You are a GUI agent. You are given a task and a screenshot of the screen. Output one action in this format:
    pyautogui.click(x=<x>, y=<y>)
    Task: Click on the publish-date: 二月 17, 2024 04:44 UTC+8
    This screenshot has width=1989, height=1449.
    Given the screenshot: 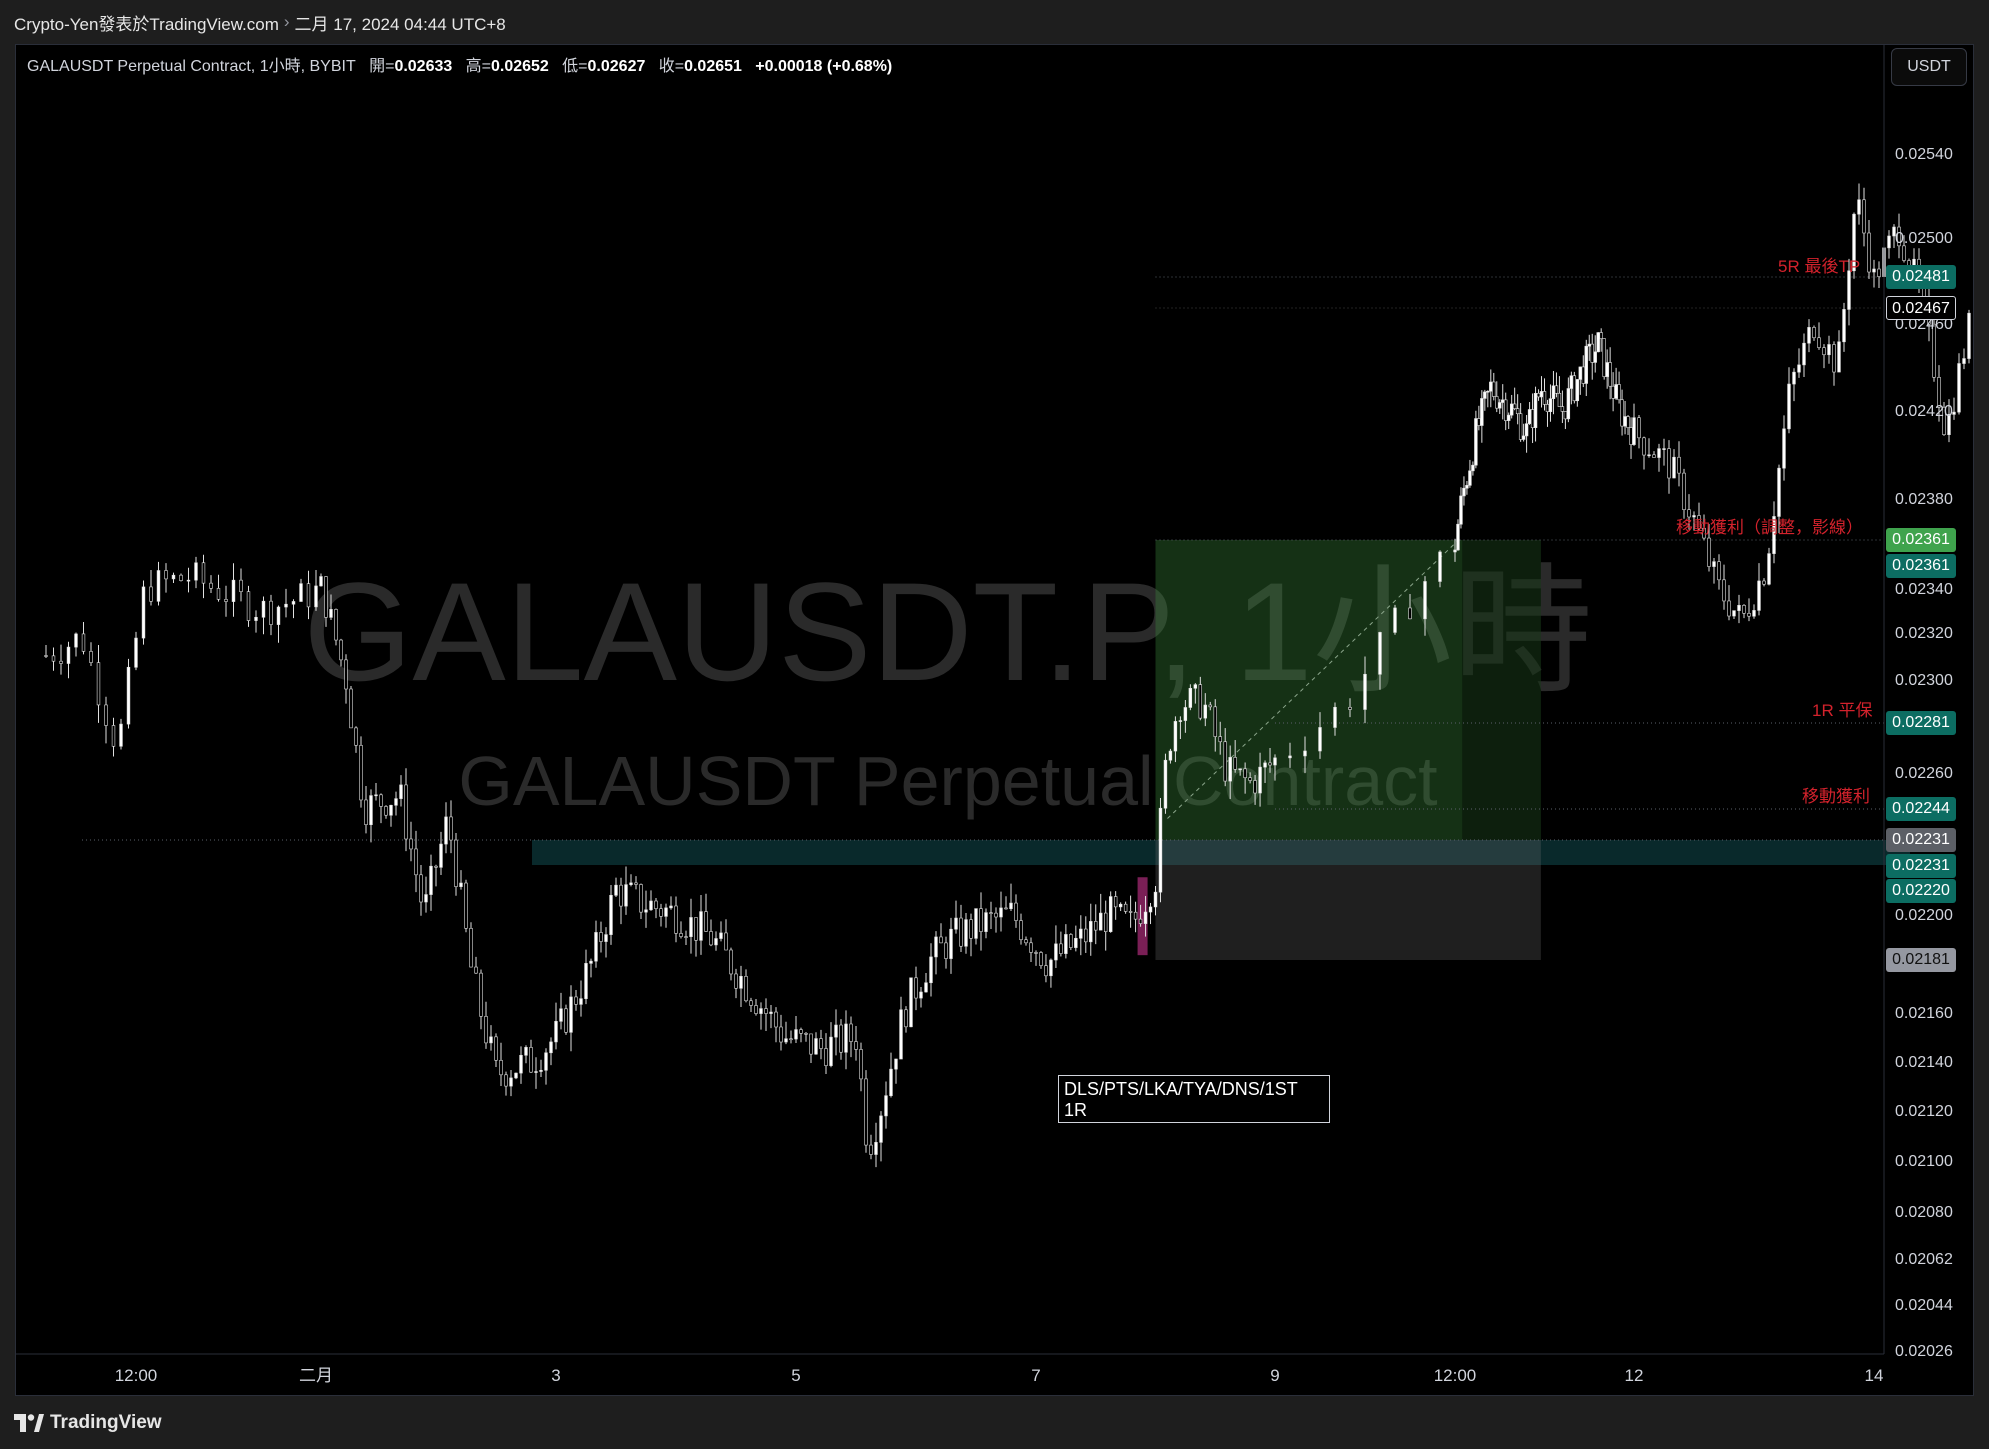 What is the action you would take?
    pyautogui.click(x=400, y=24)
    